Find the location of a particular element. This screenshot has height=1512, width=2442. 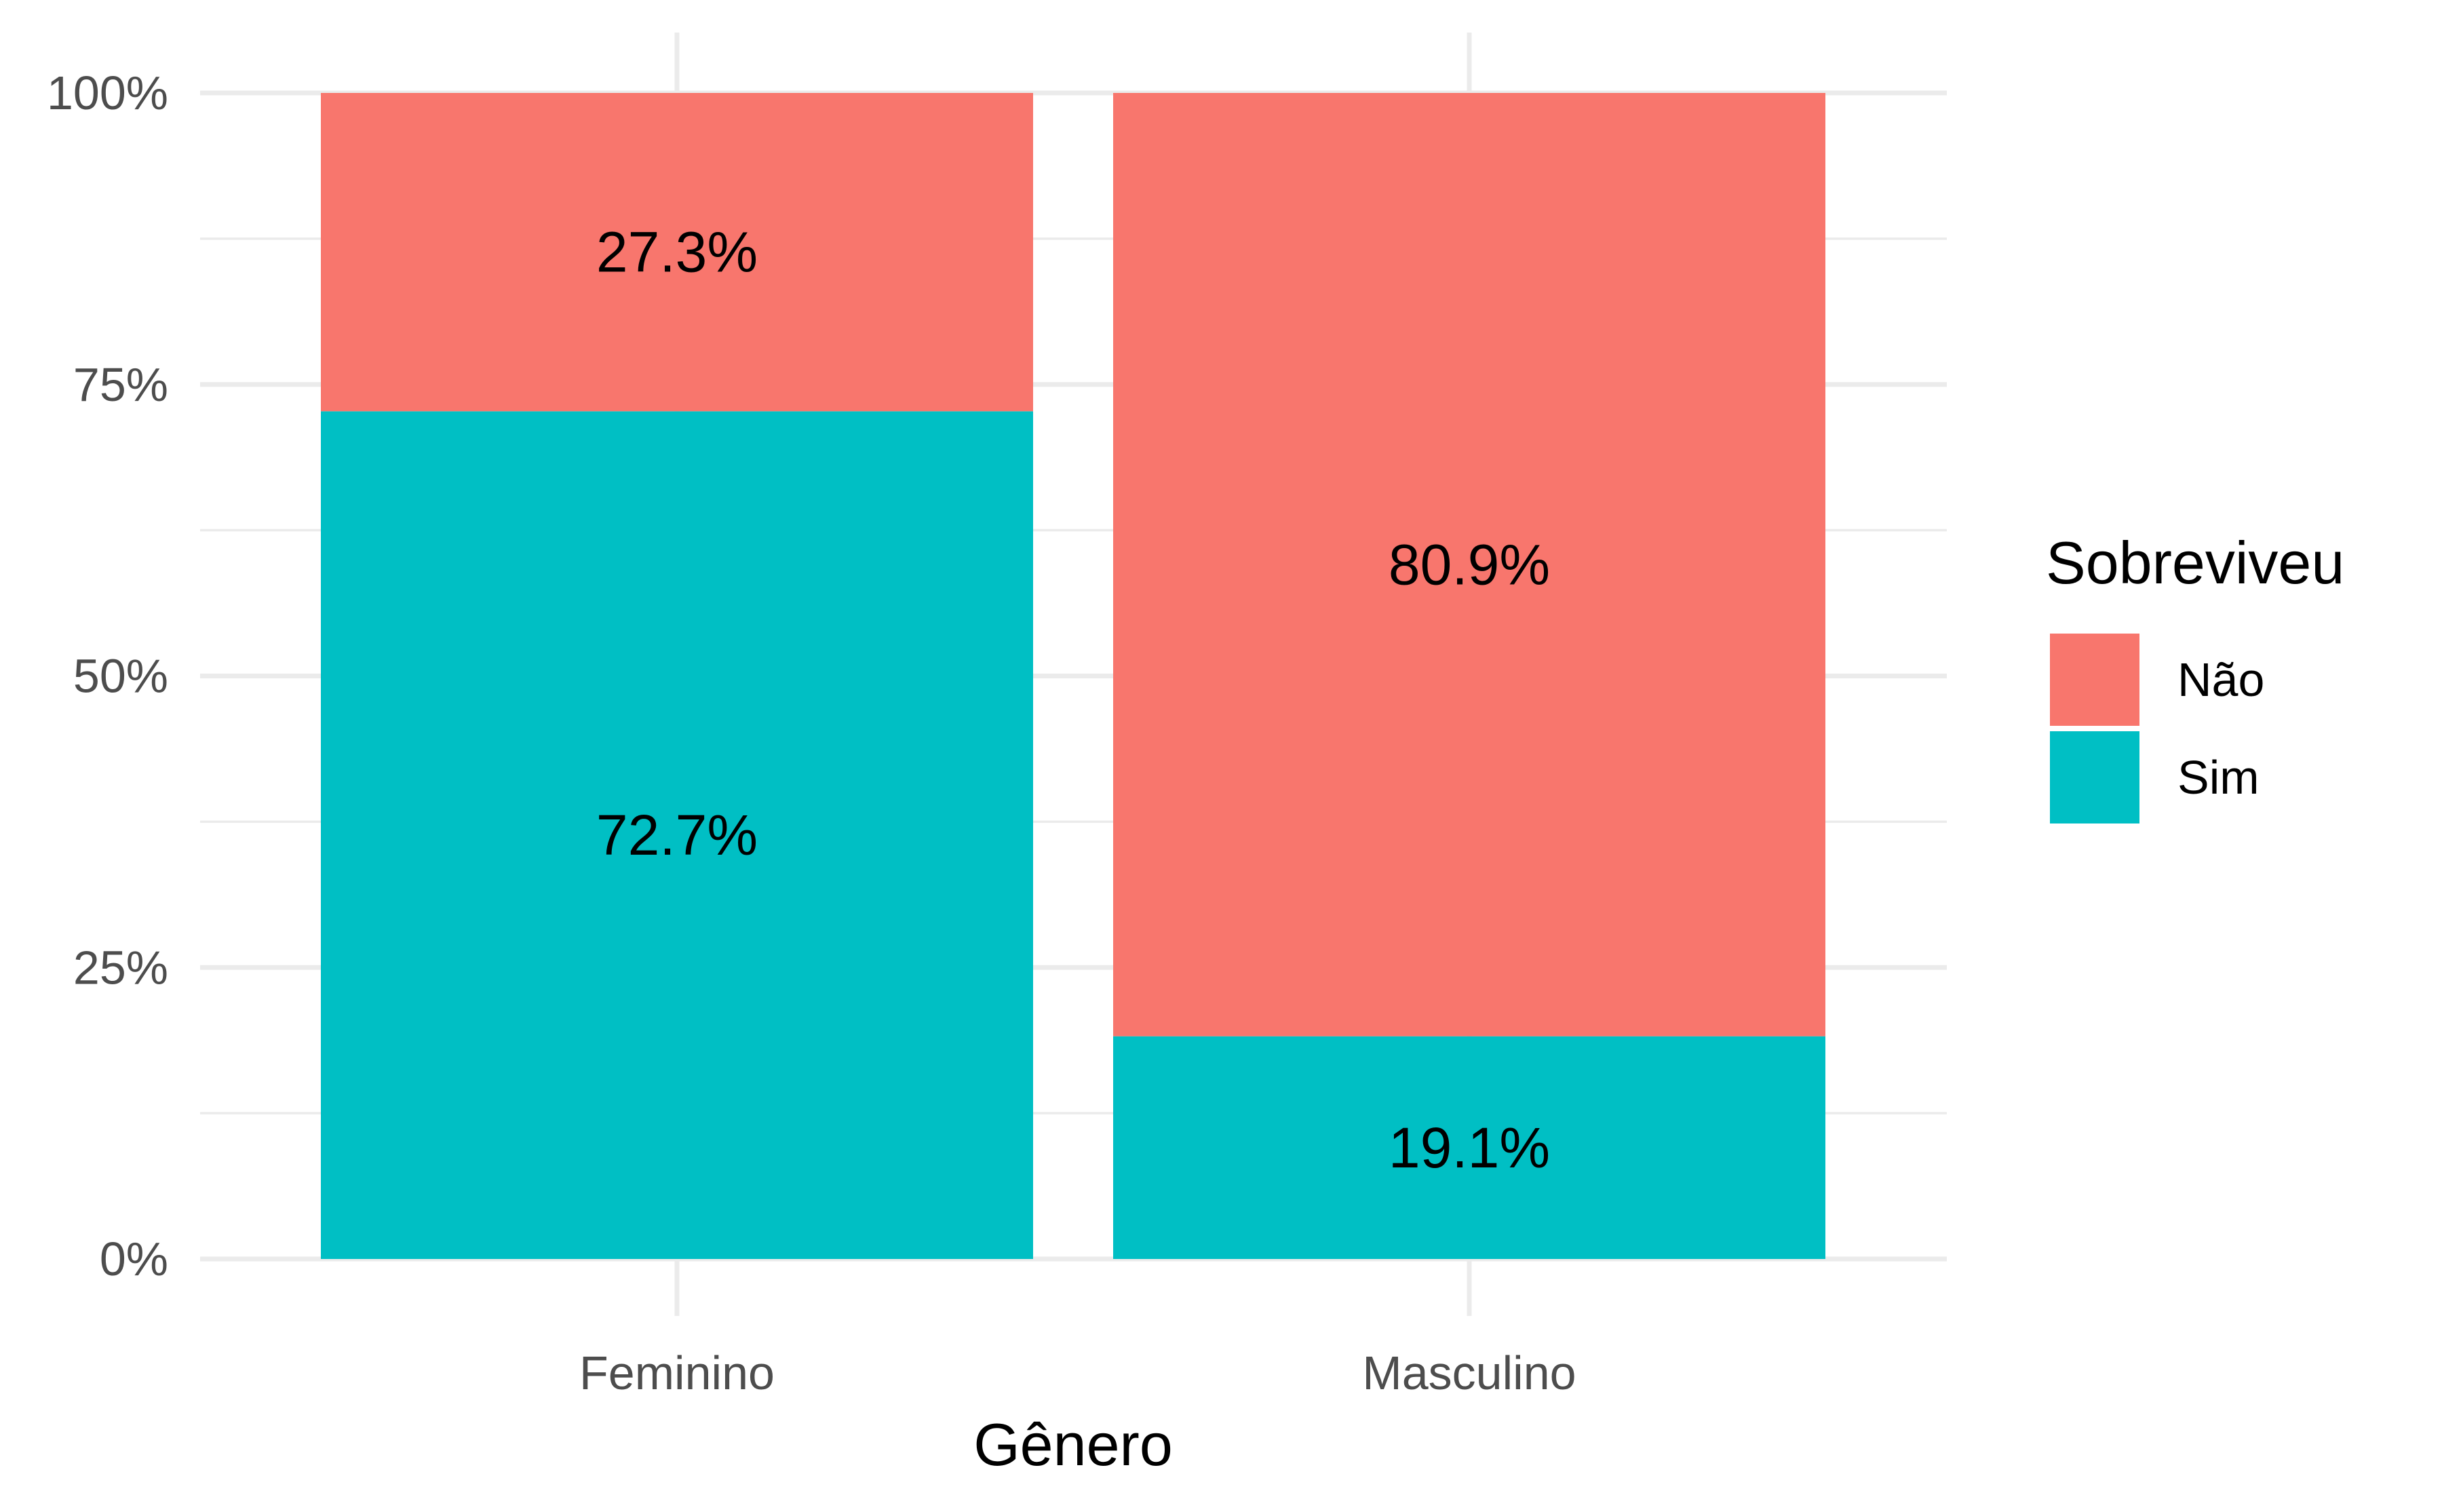

legend: Sobreviveu Não Sim is located at coordinates (2195, 676).